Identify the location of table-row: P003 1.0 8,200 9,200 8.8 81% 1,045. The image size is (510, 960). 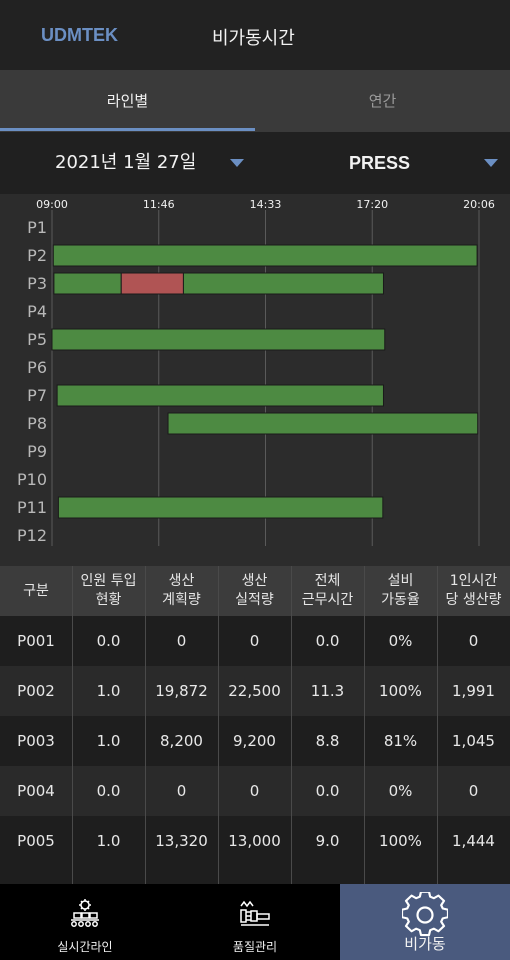
(255, 741).